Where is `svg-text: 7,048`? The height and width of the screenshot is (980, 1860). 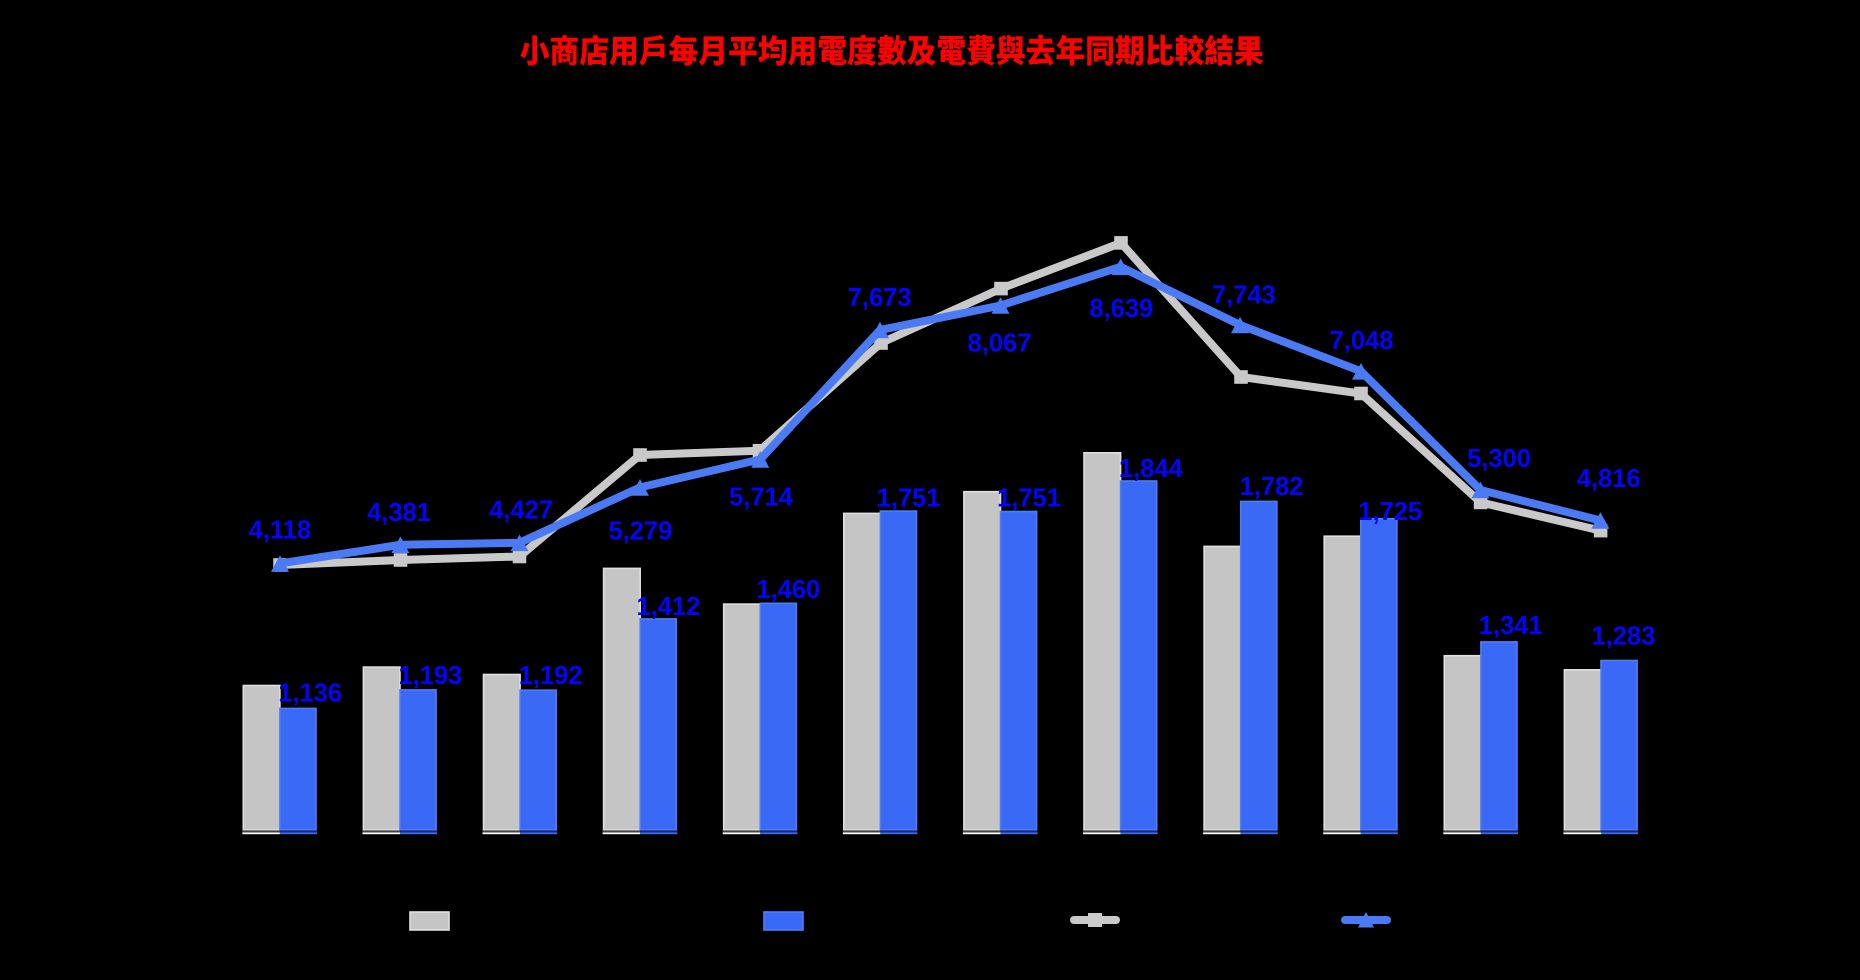
svg-text: 7,048 is located at coordinates (1362, 341).